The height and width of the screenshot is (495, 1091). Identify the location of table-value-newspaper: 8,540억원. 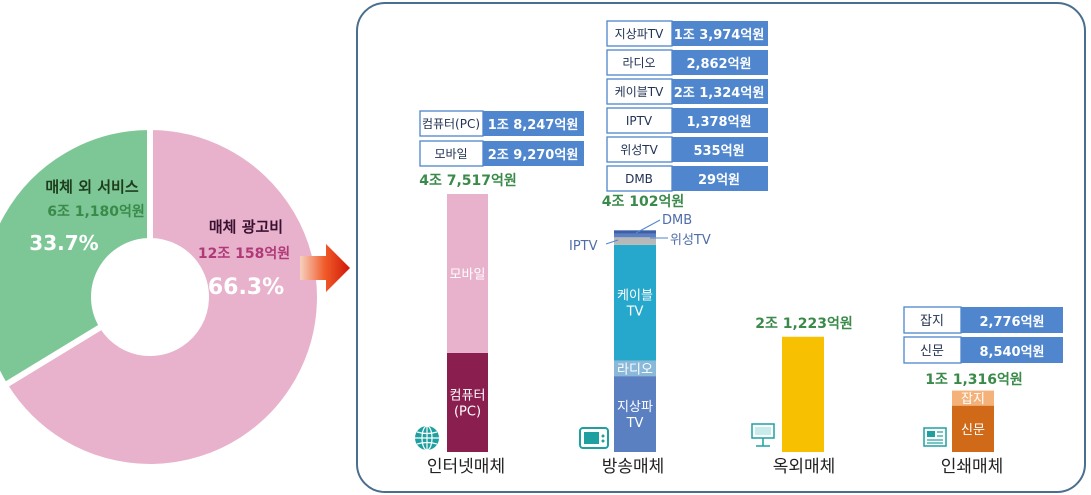
(1011, 352).